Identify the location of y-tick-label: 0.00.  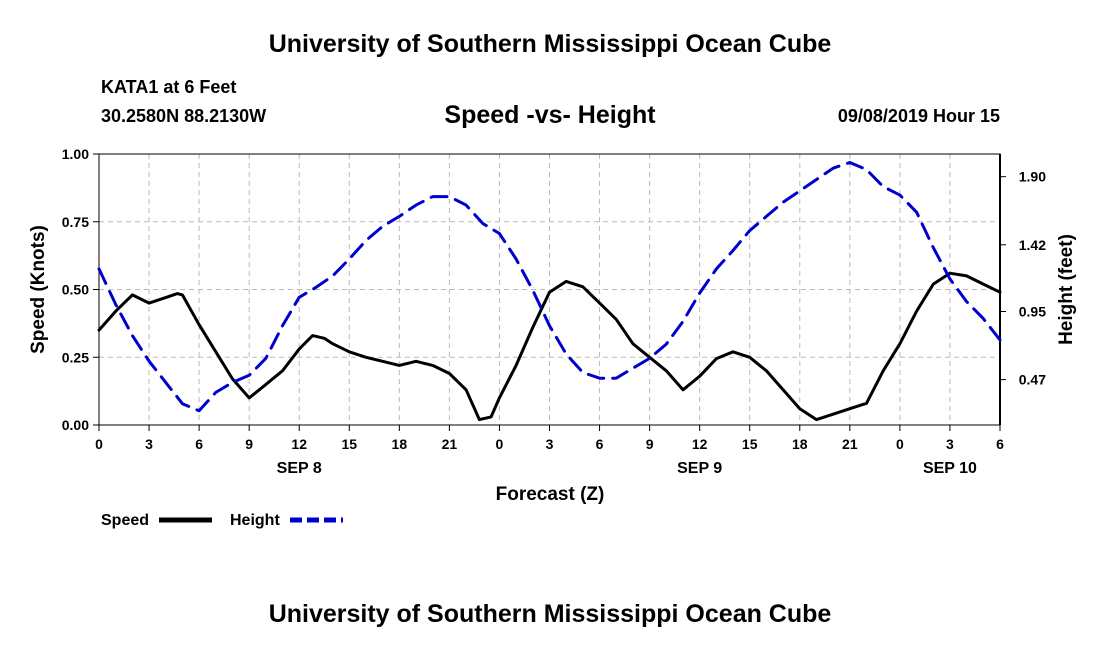
(75, 425).